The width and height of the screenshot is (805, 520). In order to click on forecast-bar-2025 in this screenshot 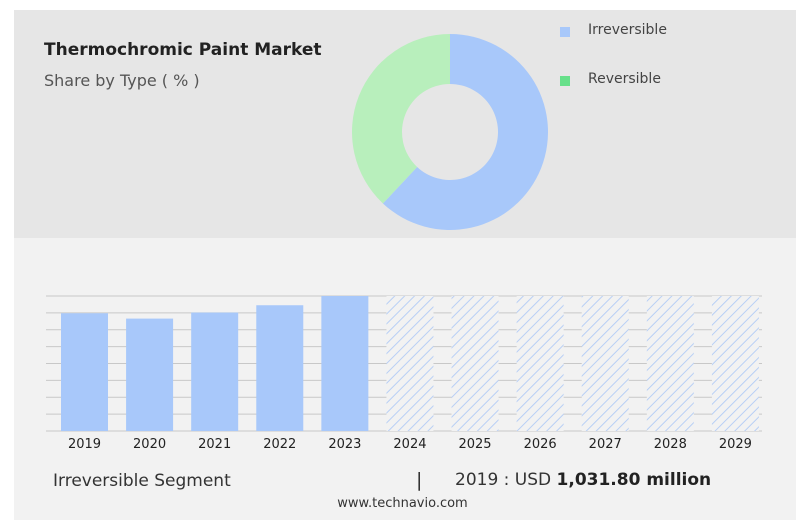, I will do `click(475, 363)`.